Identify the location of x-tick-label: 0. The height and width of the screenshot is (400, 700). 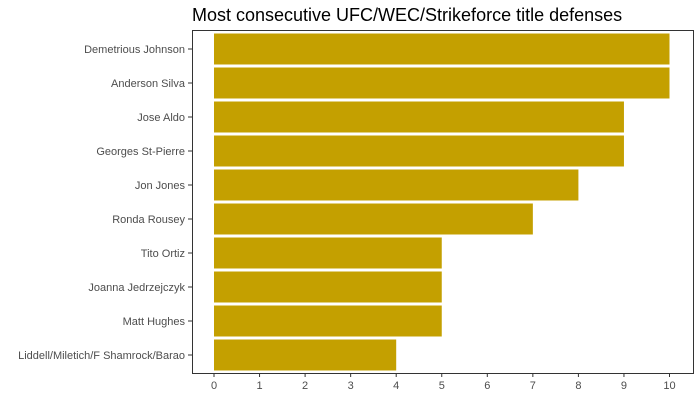
(214, 386).